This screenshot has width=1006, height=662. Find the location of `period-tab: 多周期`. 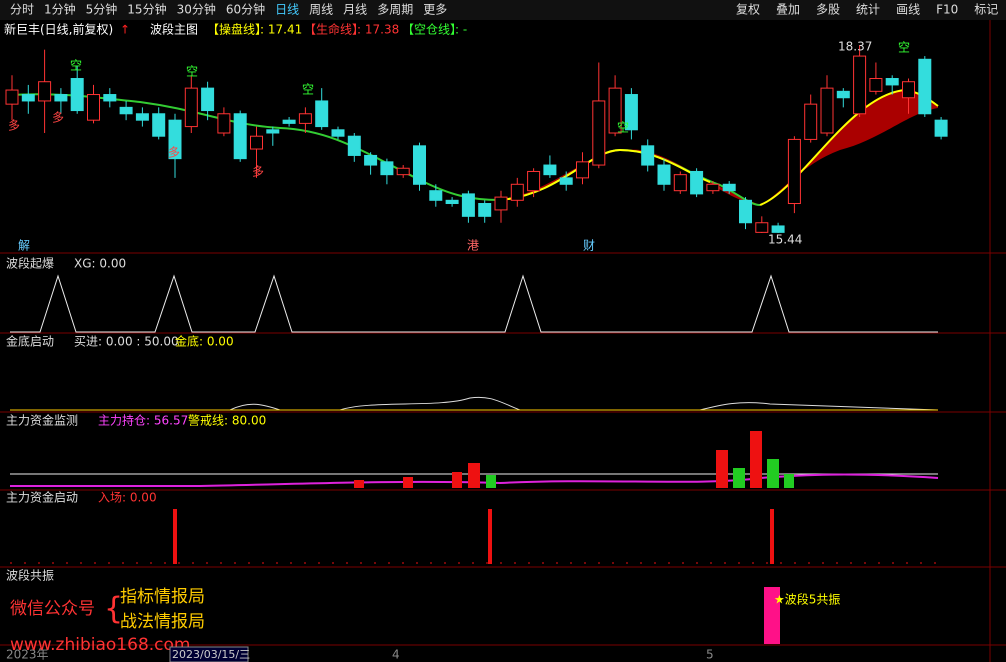

period-tab: 多周期 is located at coordinates (395, 10).